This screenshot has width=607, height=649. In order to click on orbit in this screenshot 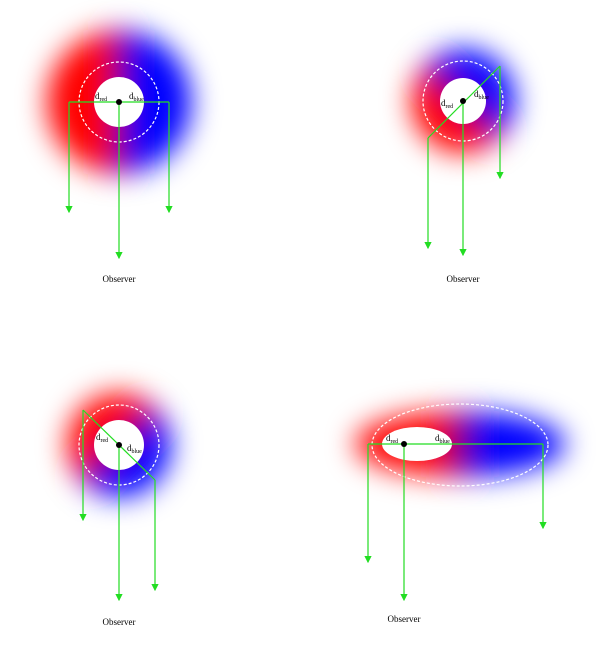, I will do `click(460, 445)`.